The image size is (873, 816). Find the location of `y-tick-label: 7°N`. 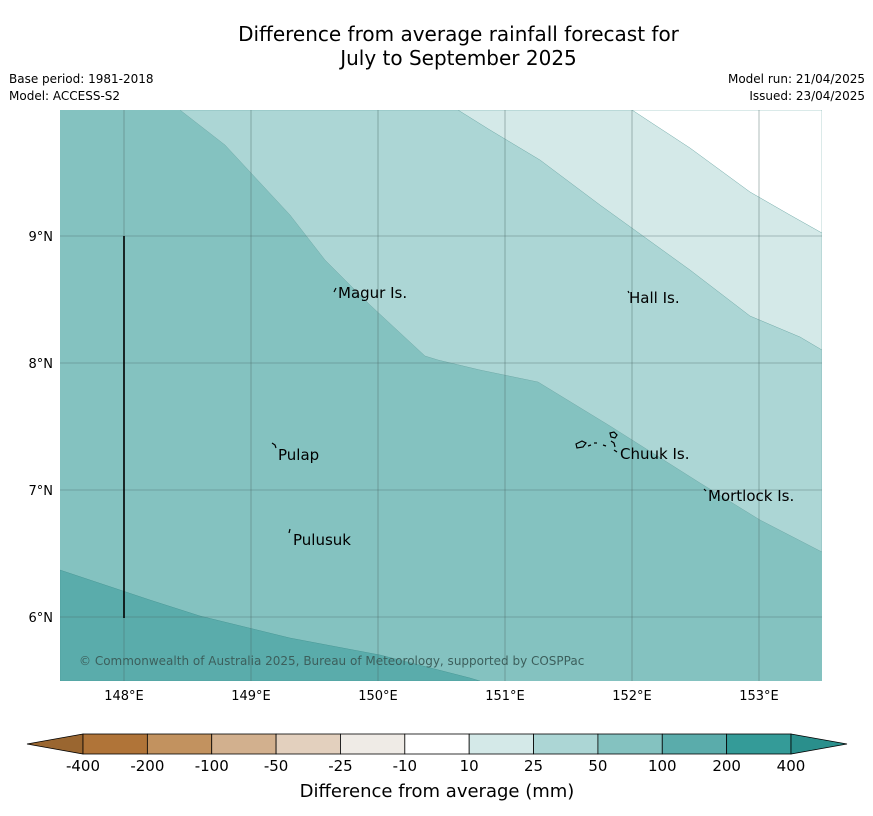

y-tick-label: 7°N is located at coordinates (41, 491).